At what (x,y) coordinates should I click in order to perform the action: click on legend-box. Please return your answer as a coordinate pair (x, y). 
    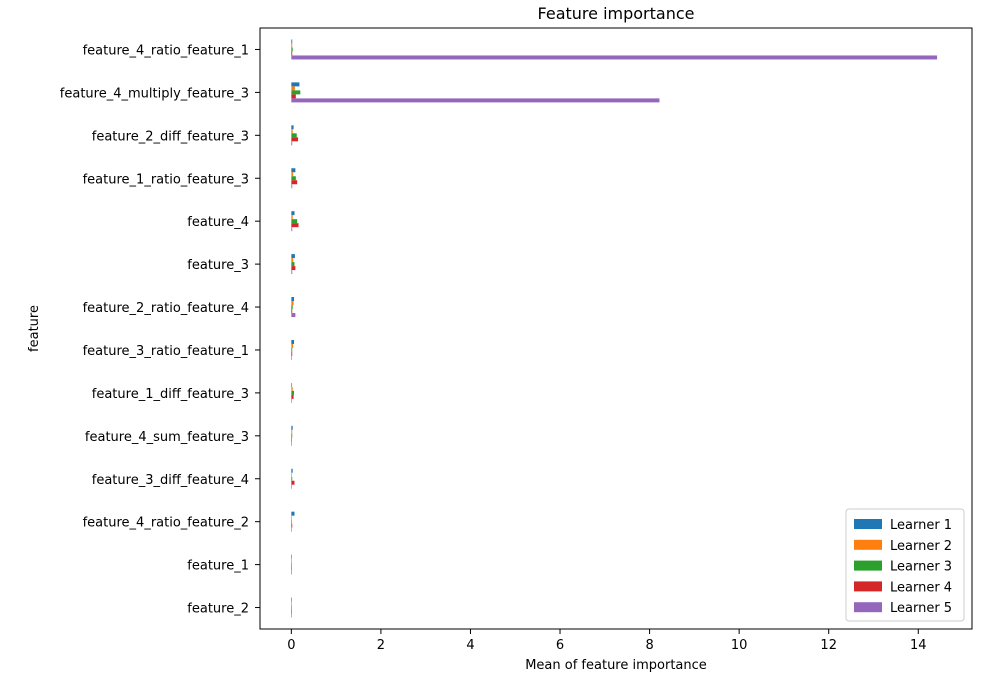
    Looking at the image, I should click on (905, 565).